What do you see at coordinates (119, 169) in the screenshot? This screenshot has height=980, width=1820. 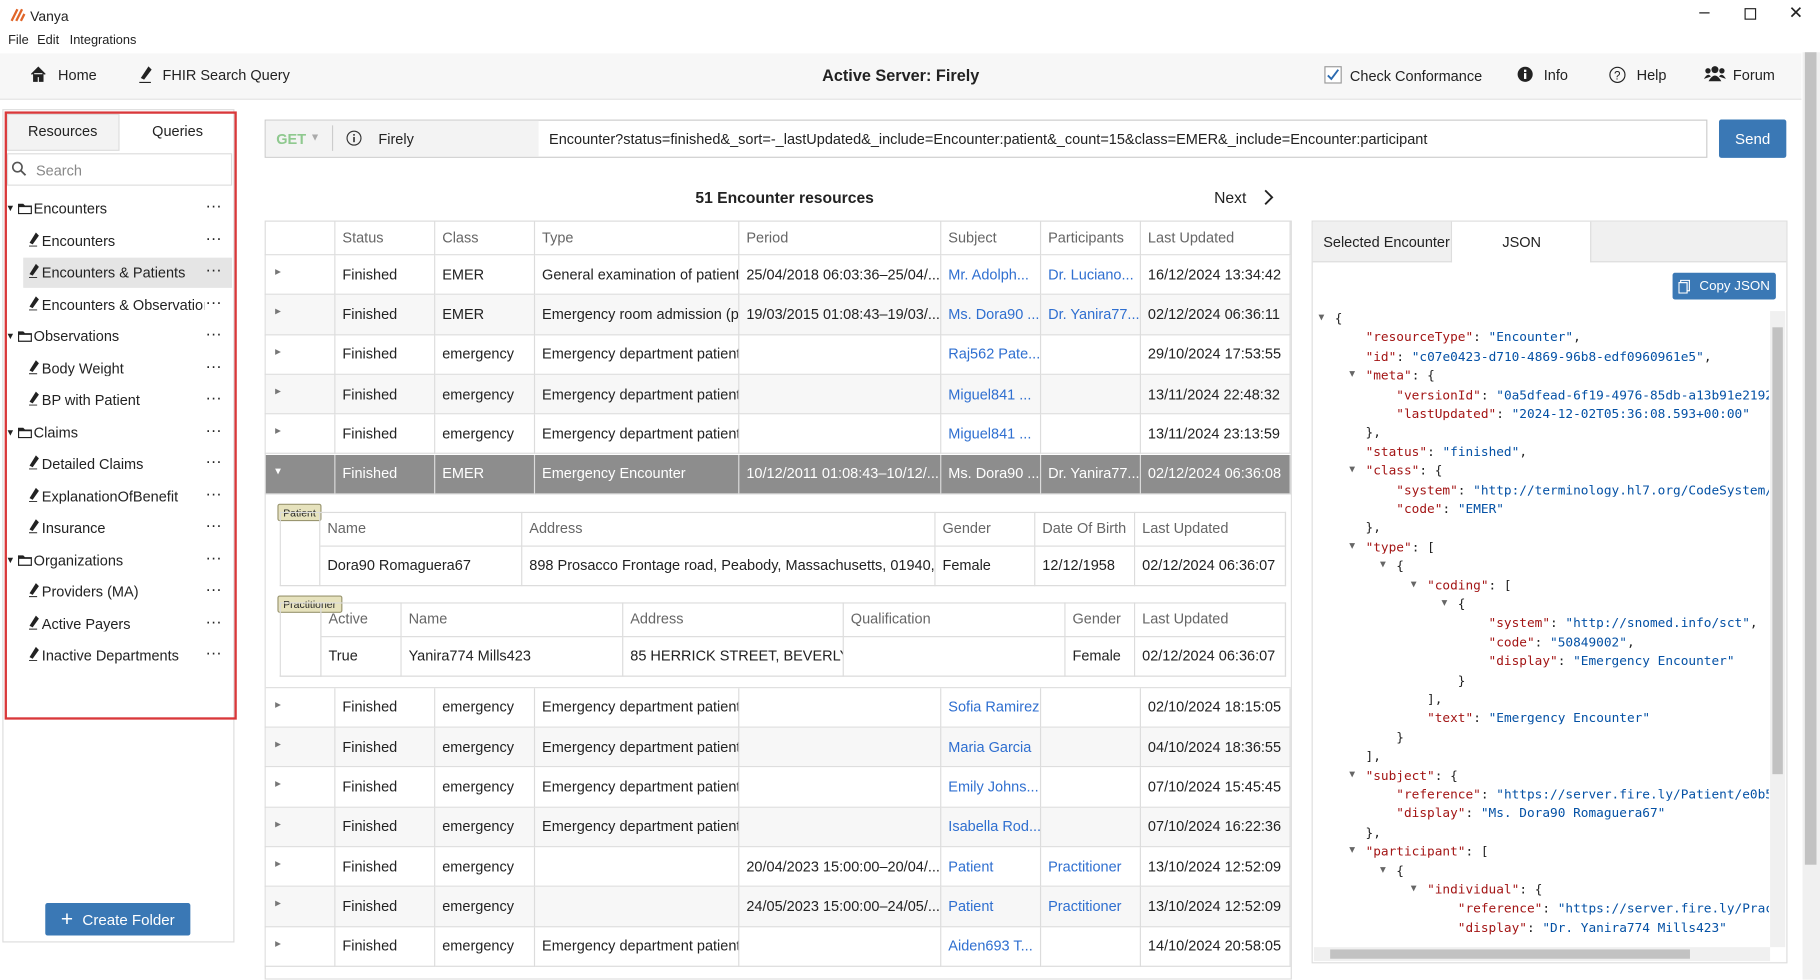 I see `search-box` at bounding box center [119, 169].